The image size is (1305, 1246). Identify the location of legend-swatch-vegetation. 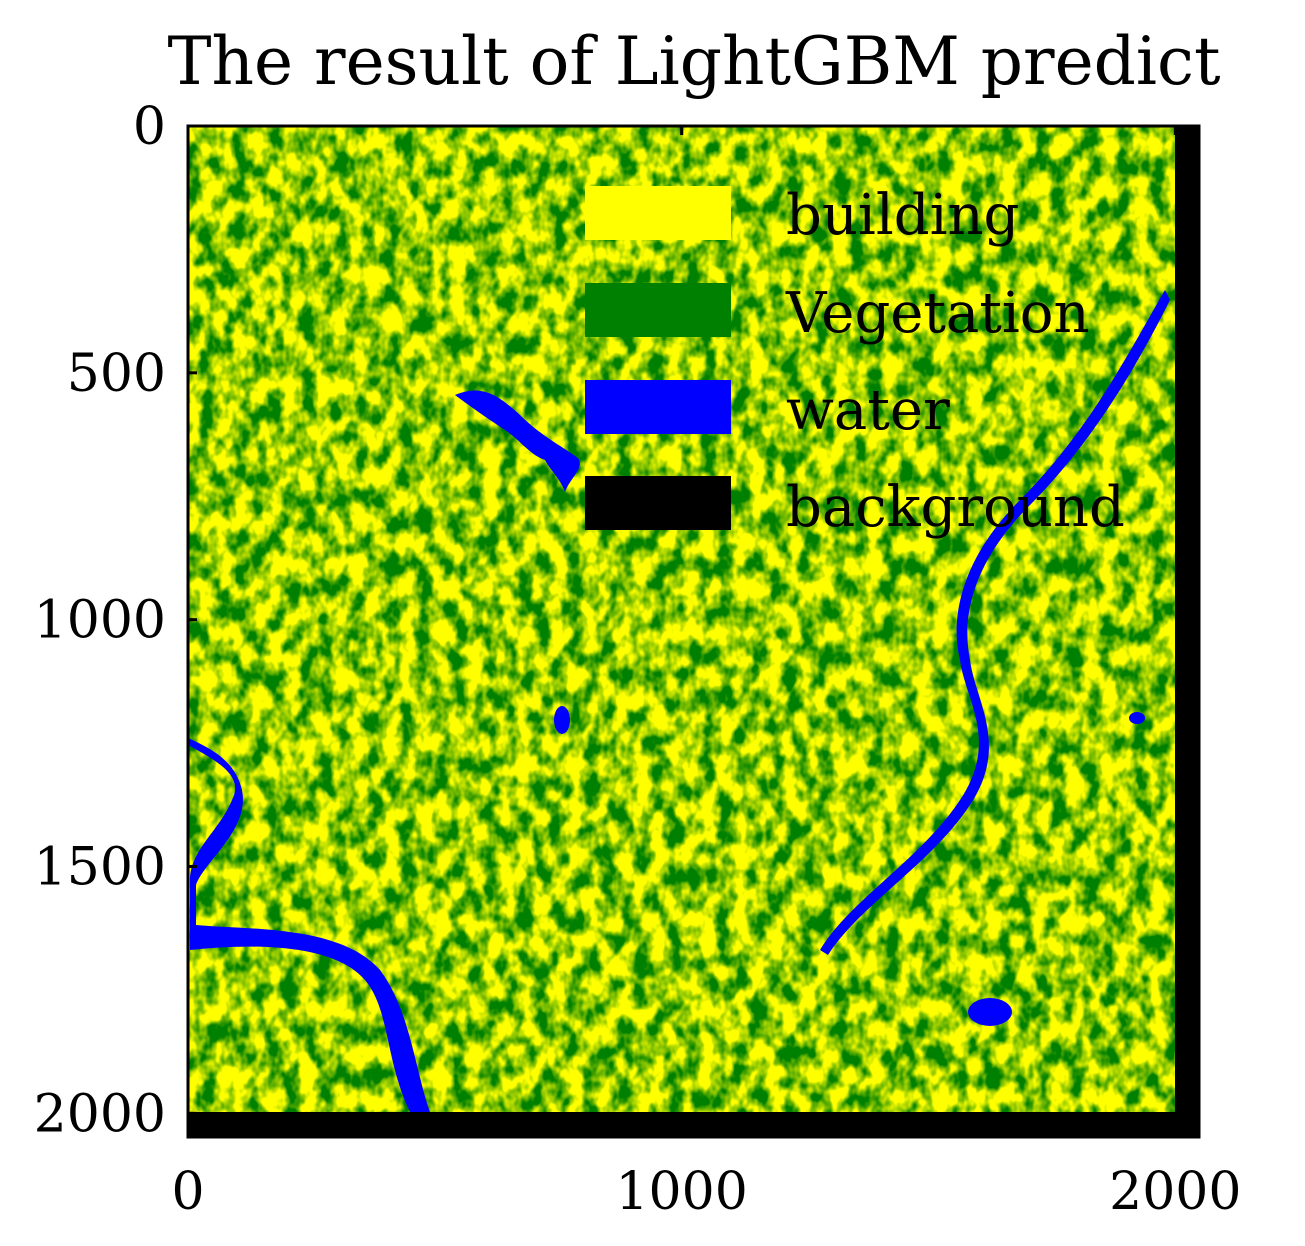
(658, 310).